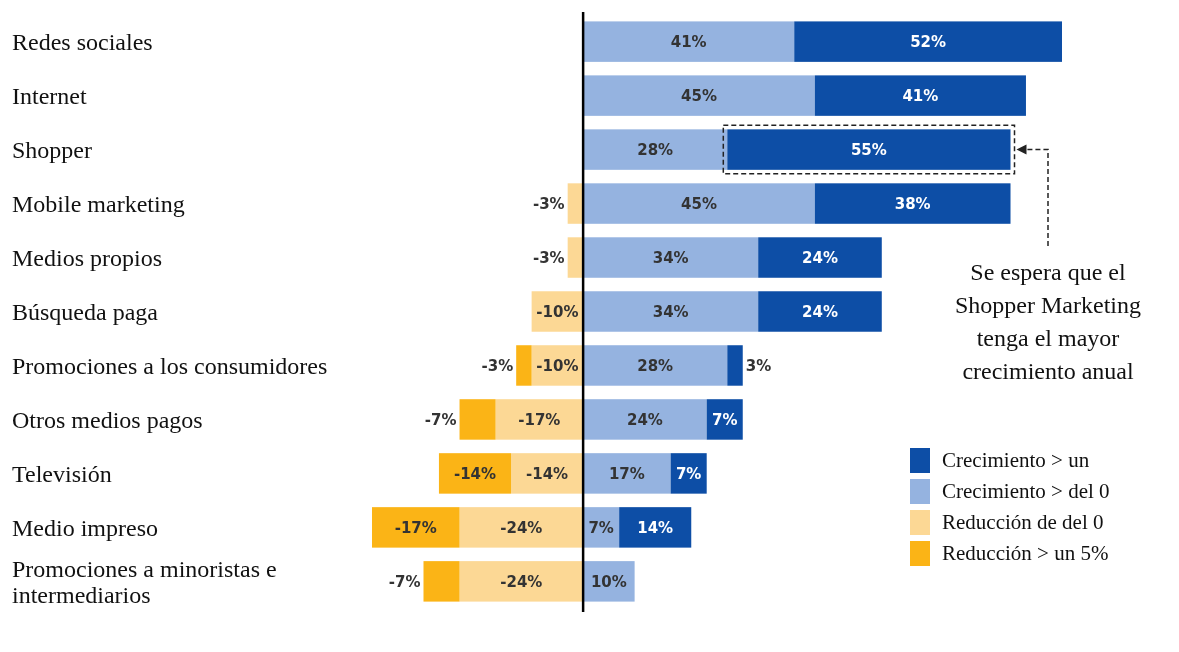 The height and width of the screenshot is (652, 1179). Describe the element at coordinates (98, 203) in the screenshot. I see `y-tick-label: Mobile marketing` at that location.